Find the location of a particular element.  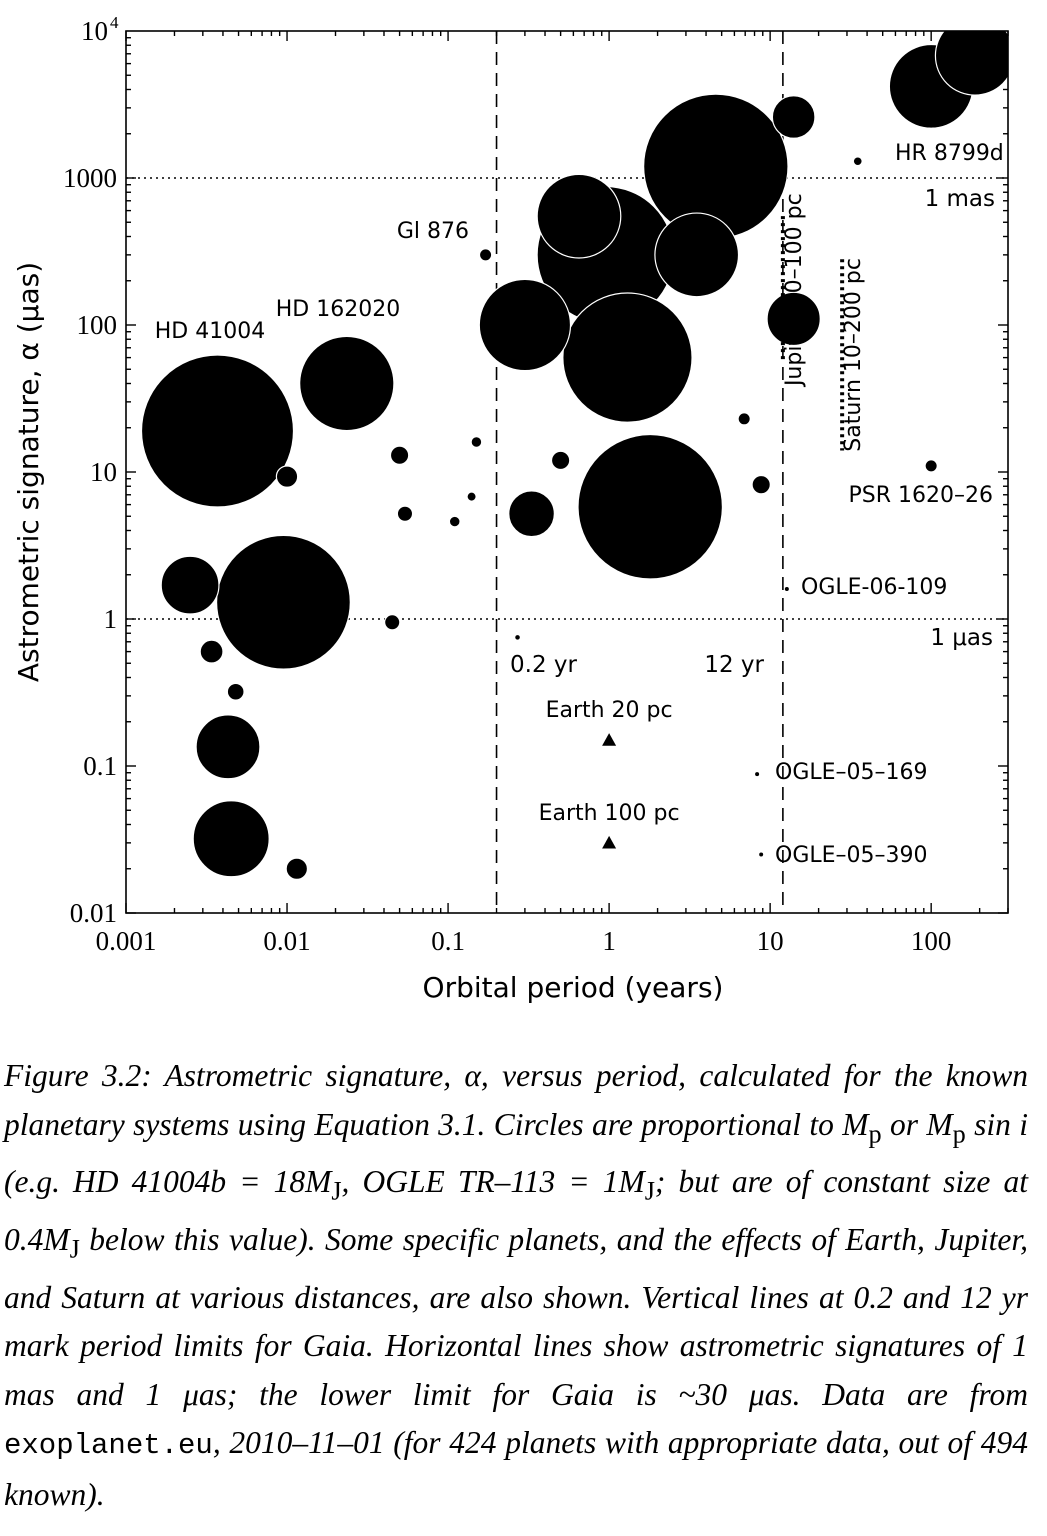

earth-label: Earth 20 pc is located at coordinates (609, 710).